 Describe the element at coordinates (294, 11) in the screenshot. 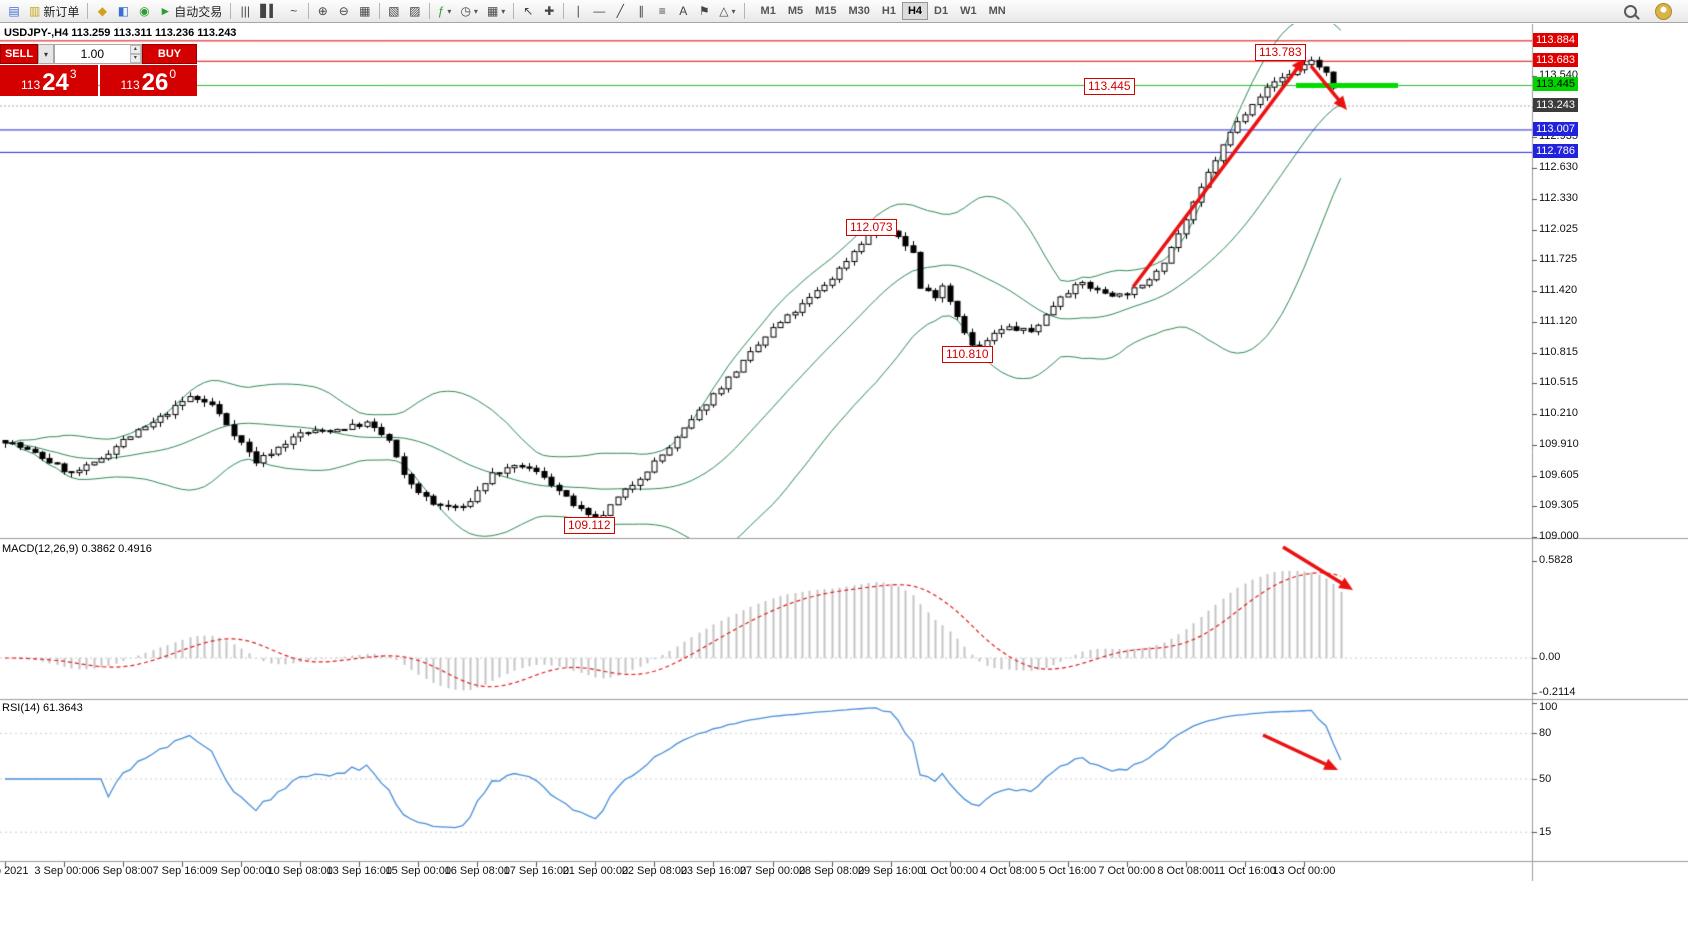

I see `line-chart-button: ~` at that location.